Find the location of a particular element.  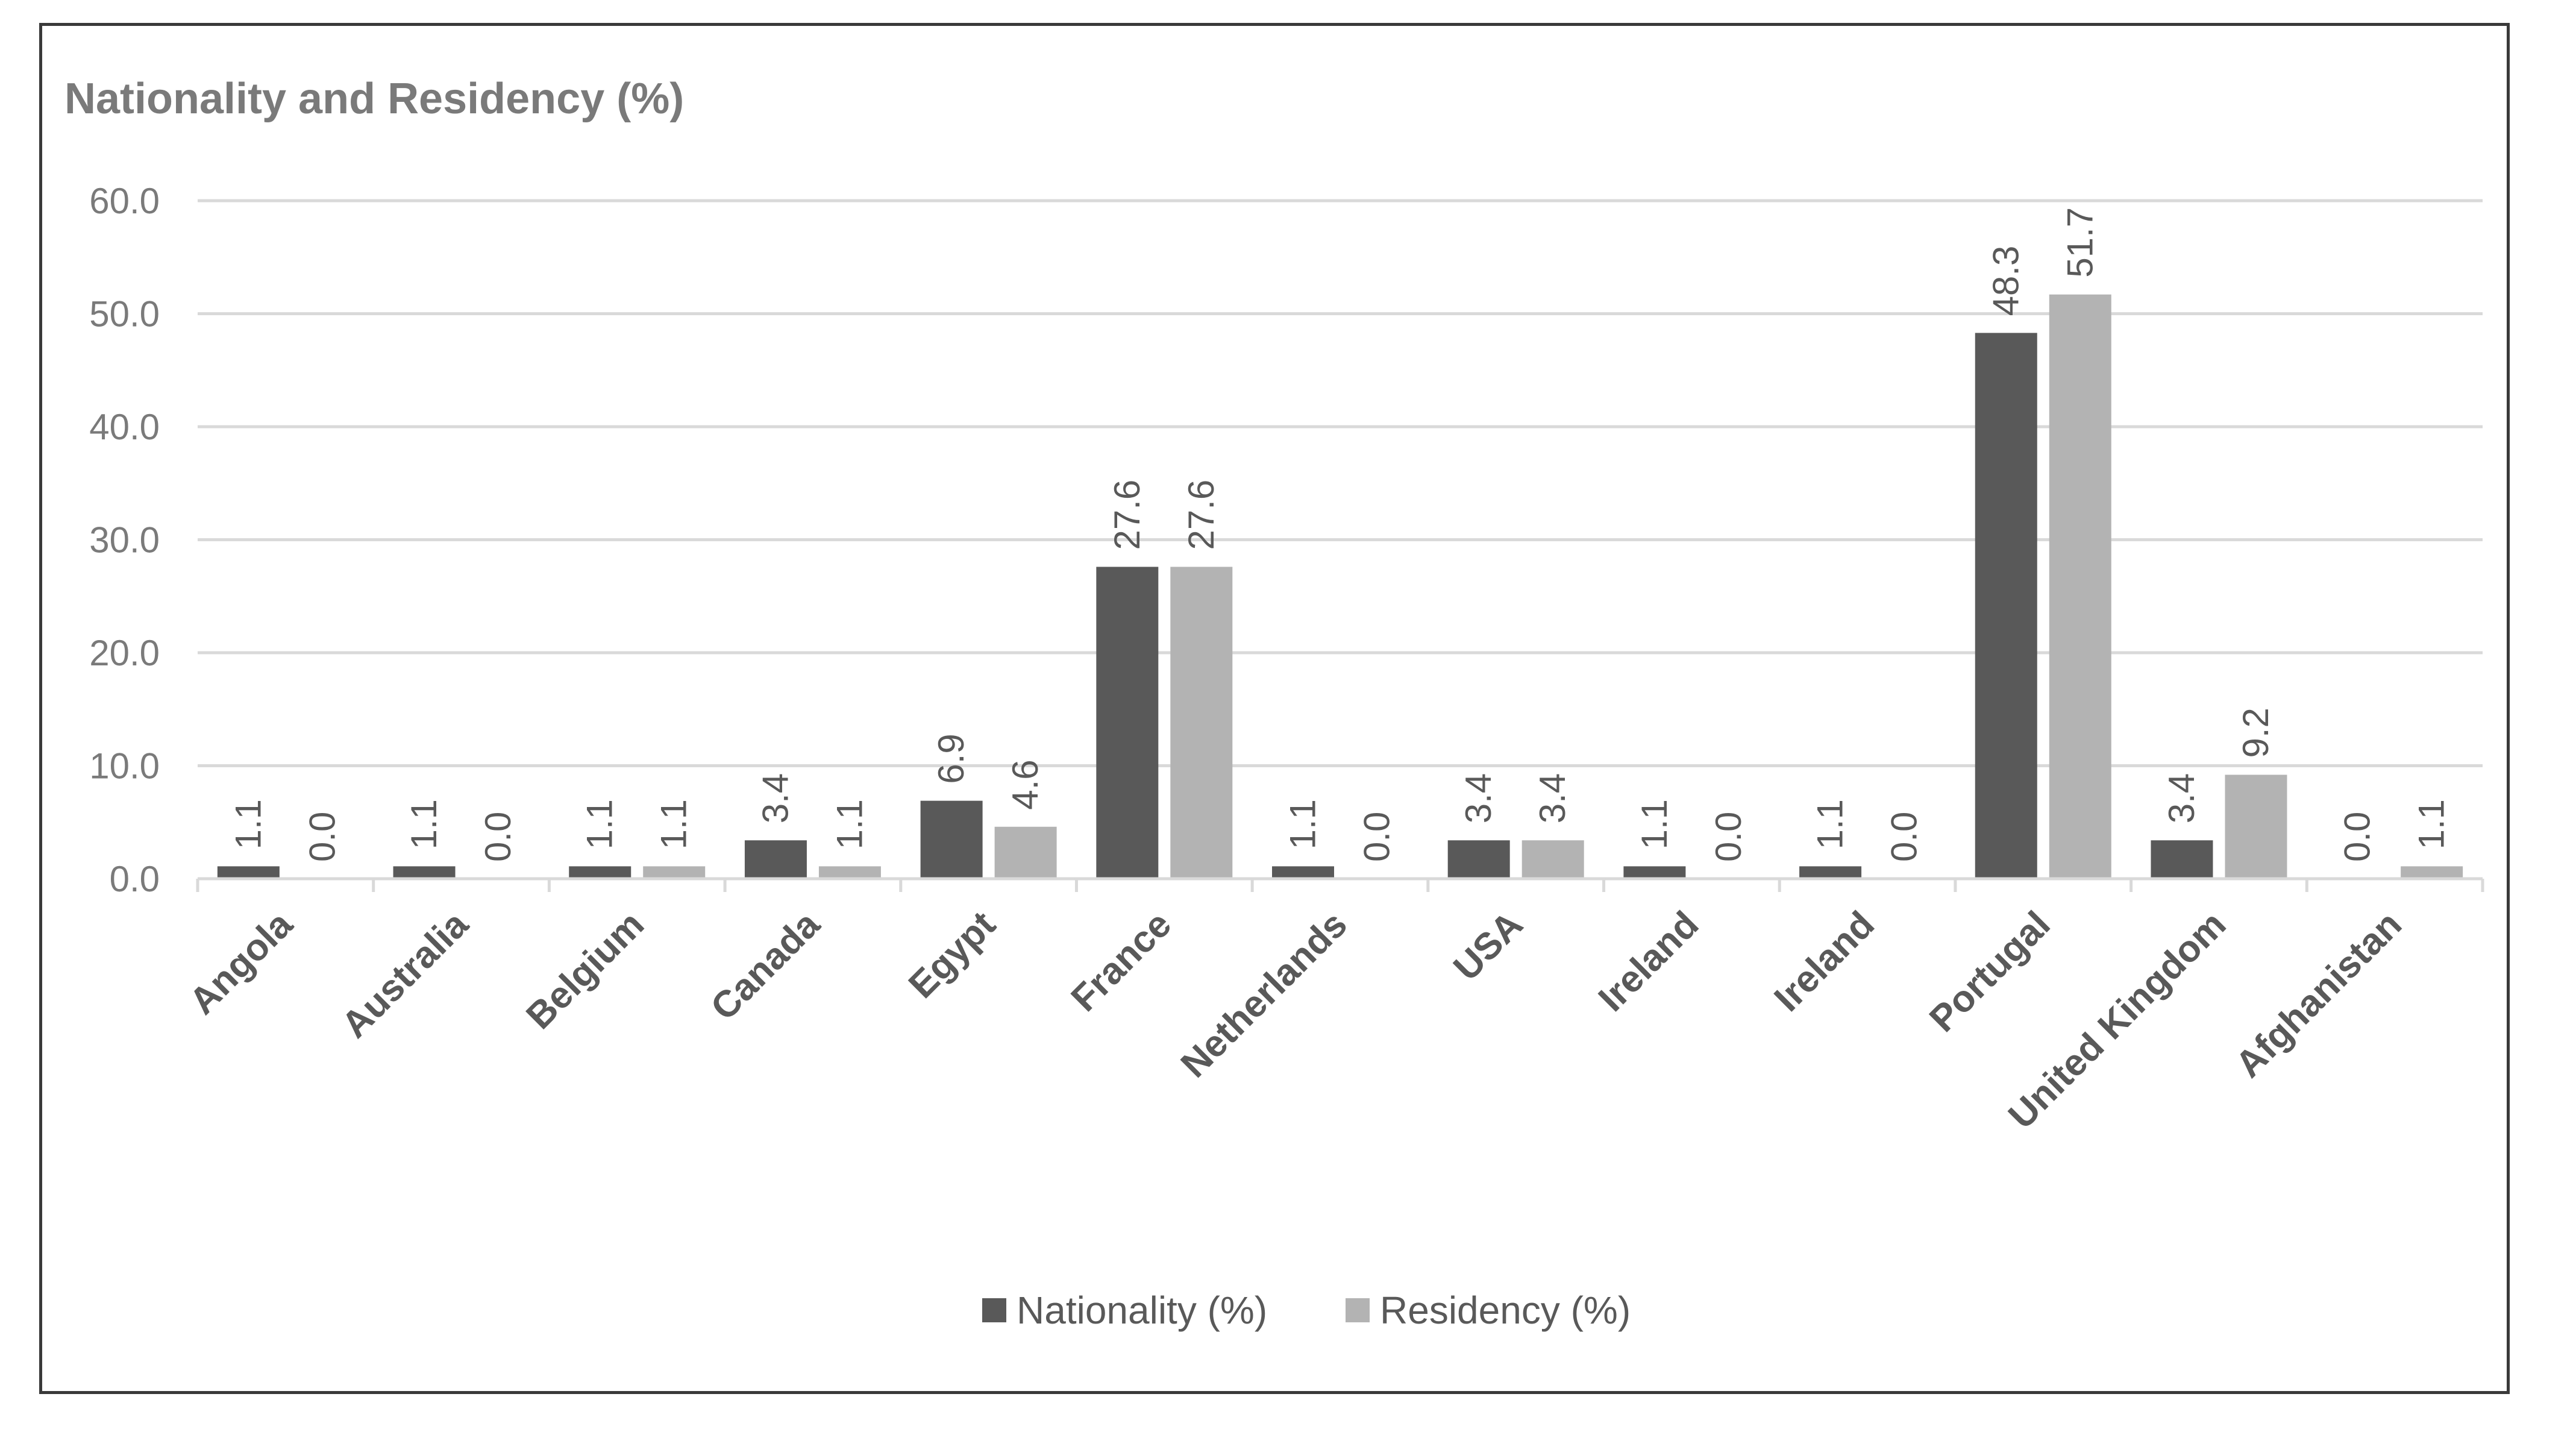

data-label: 48.3 is located at coordinates (2005, 281).